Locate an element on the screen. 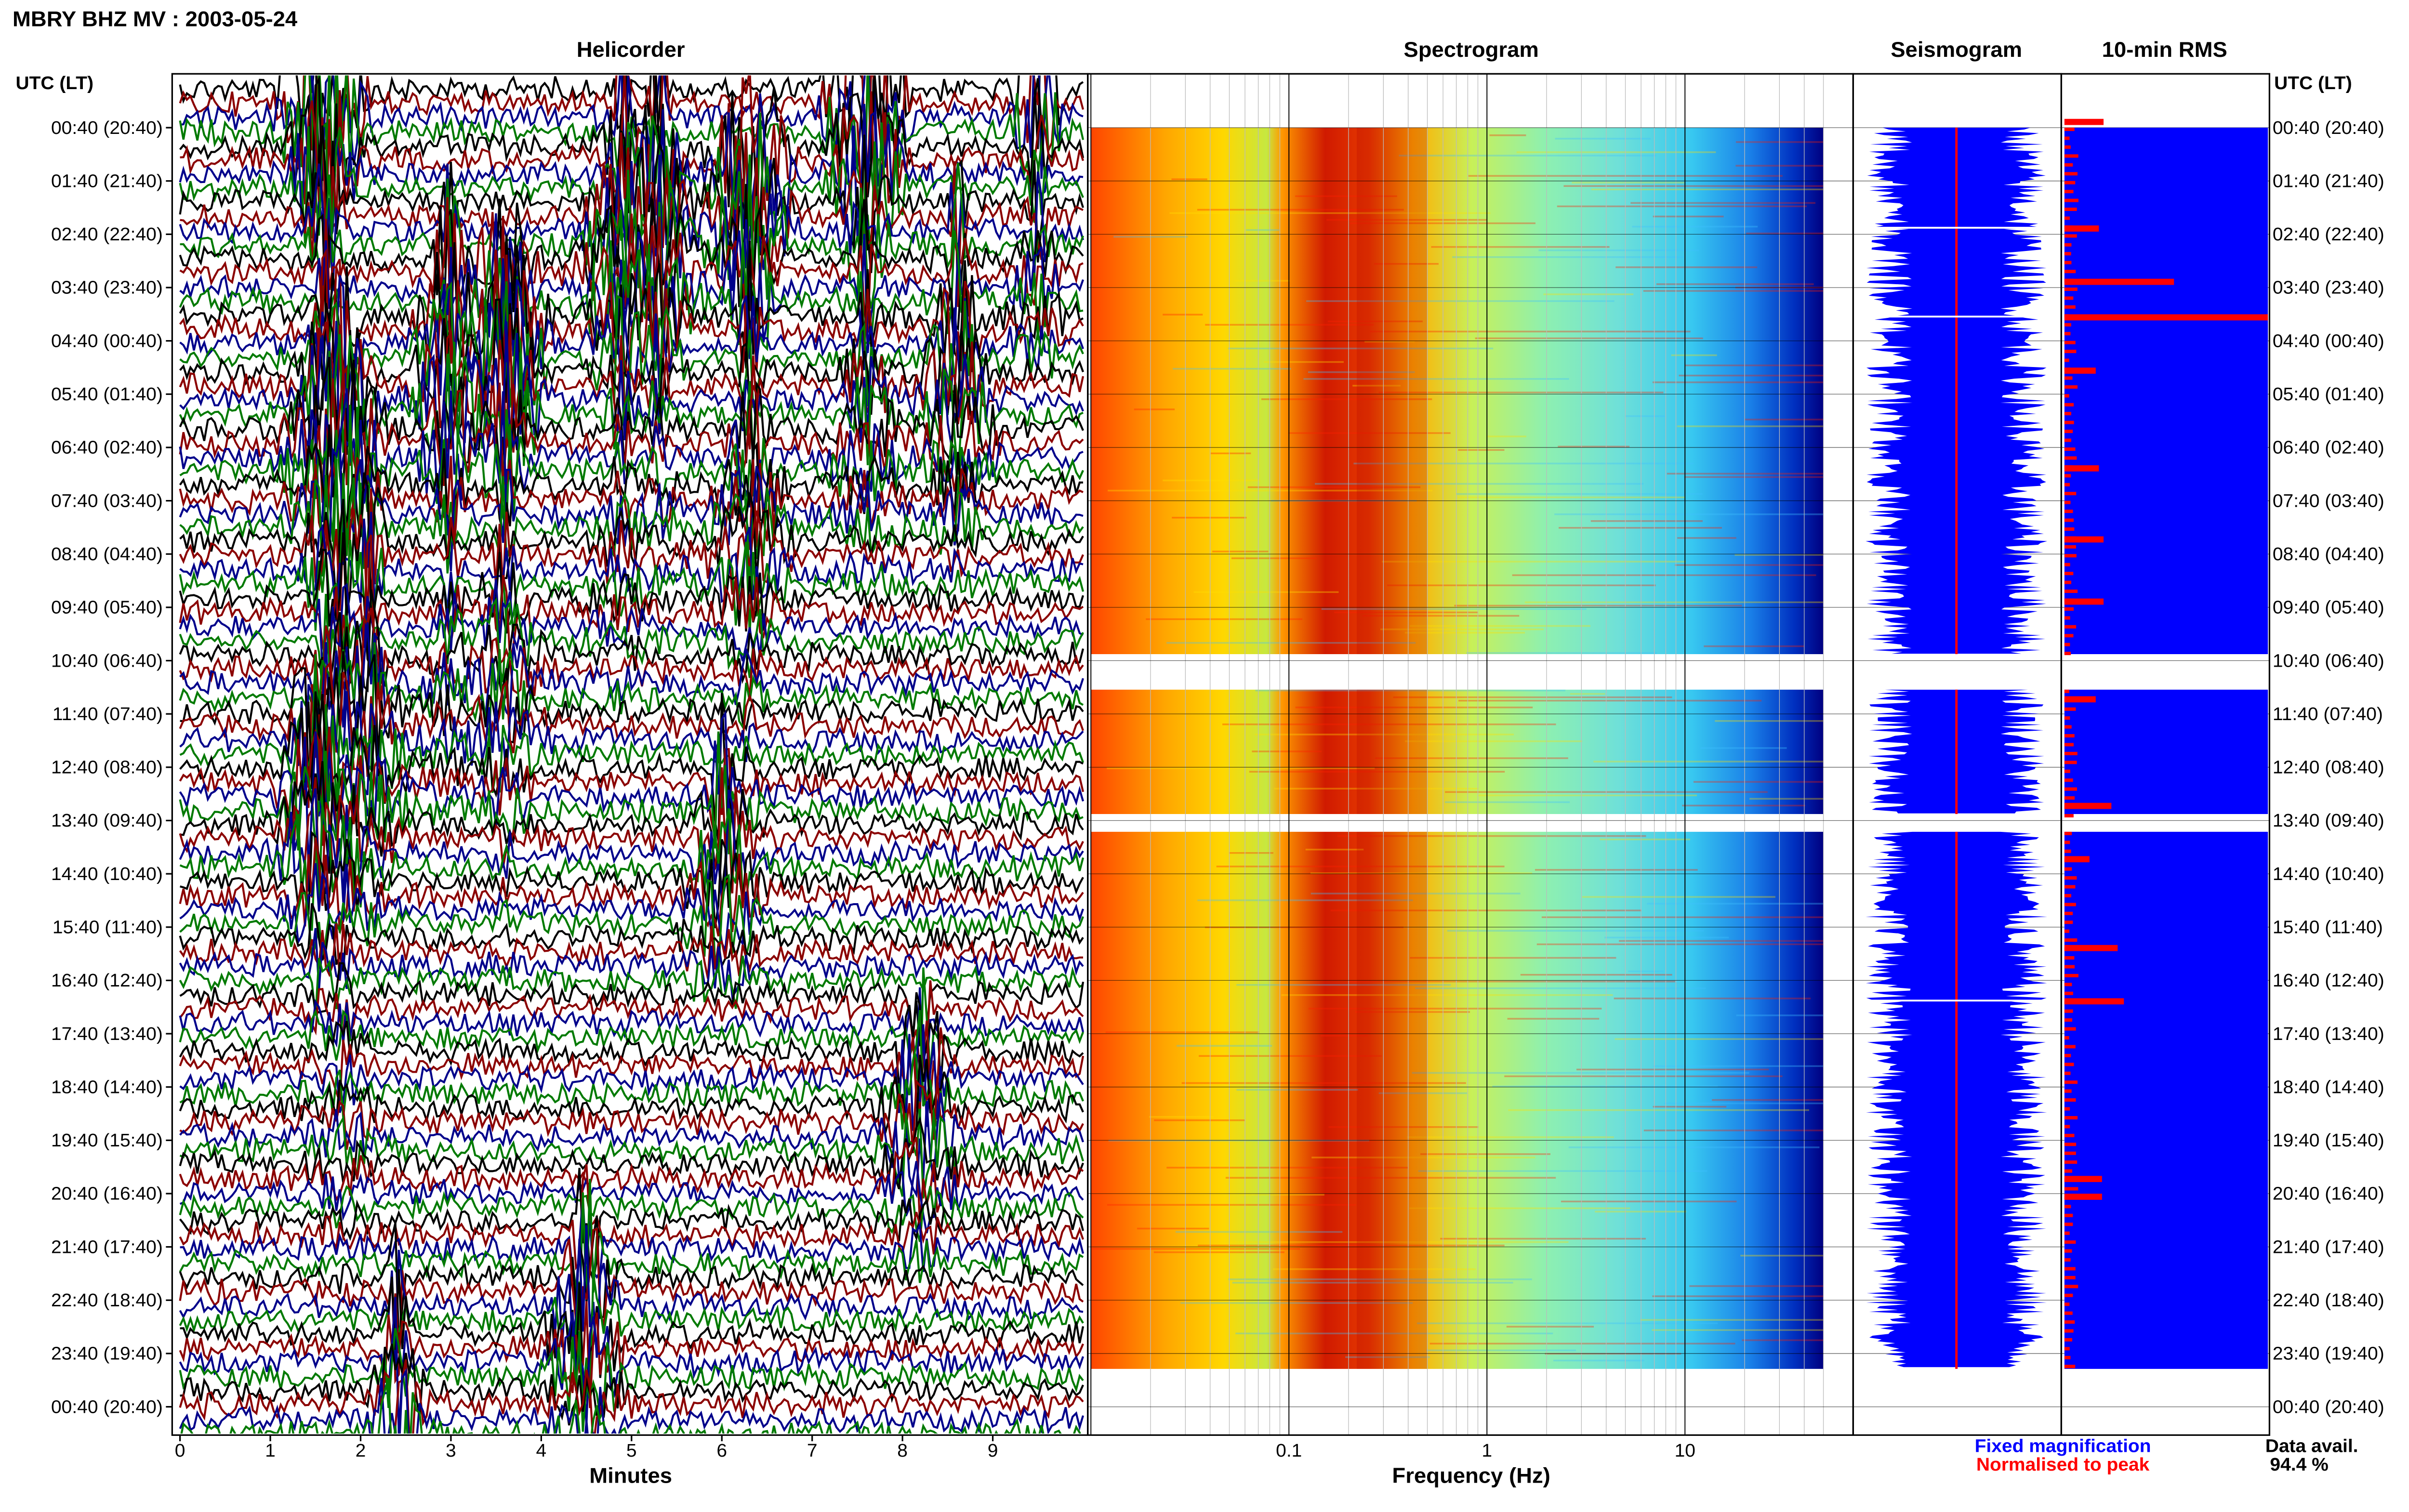  spectrogram-title: Spectrogram is located at coordinates (1470, 50).